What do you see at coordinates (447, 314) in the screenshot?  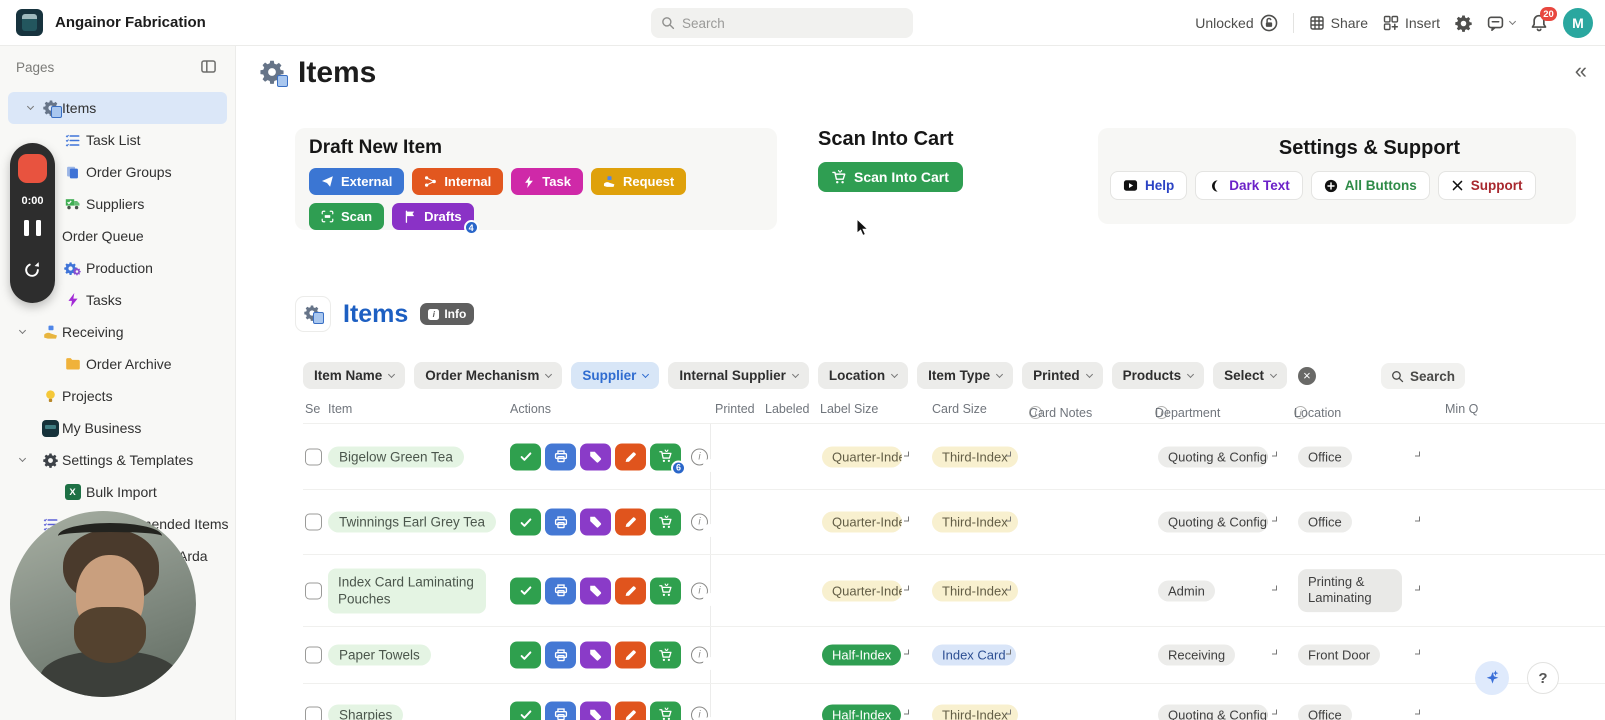 I see `info-badge: i Info` at bounding box center [447, 314].